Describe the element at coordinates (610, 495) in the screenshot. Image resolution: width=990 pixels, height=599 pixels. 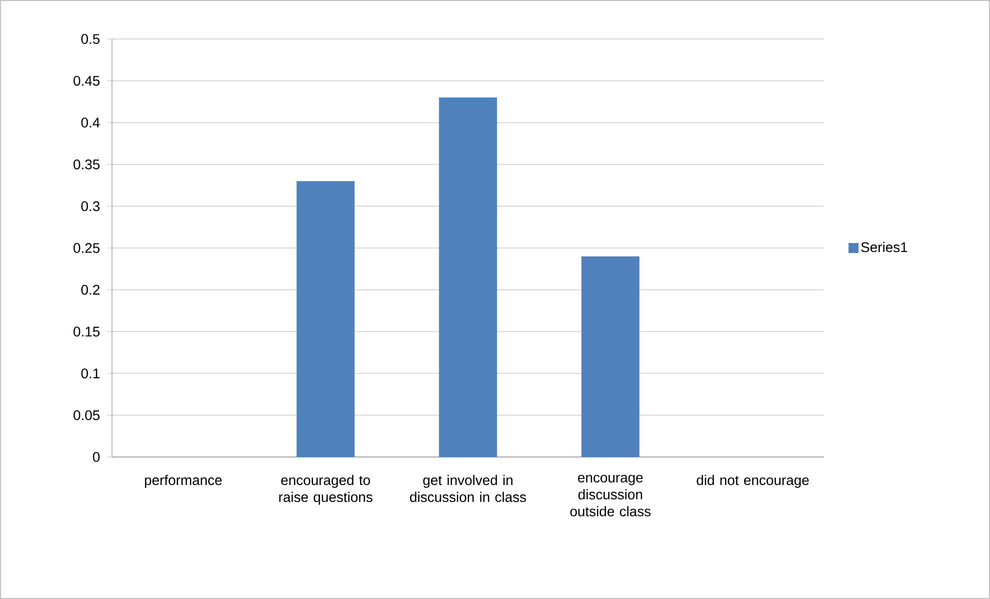
I see `x-tick-label: encourage discussion outside class` at that location.